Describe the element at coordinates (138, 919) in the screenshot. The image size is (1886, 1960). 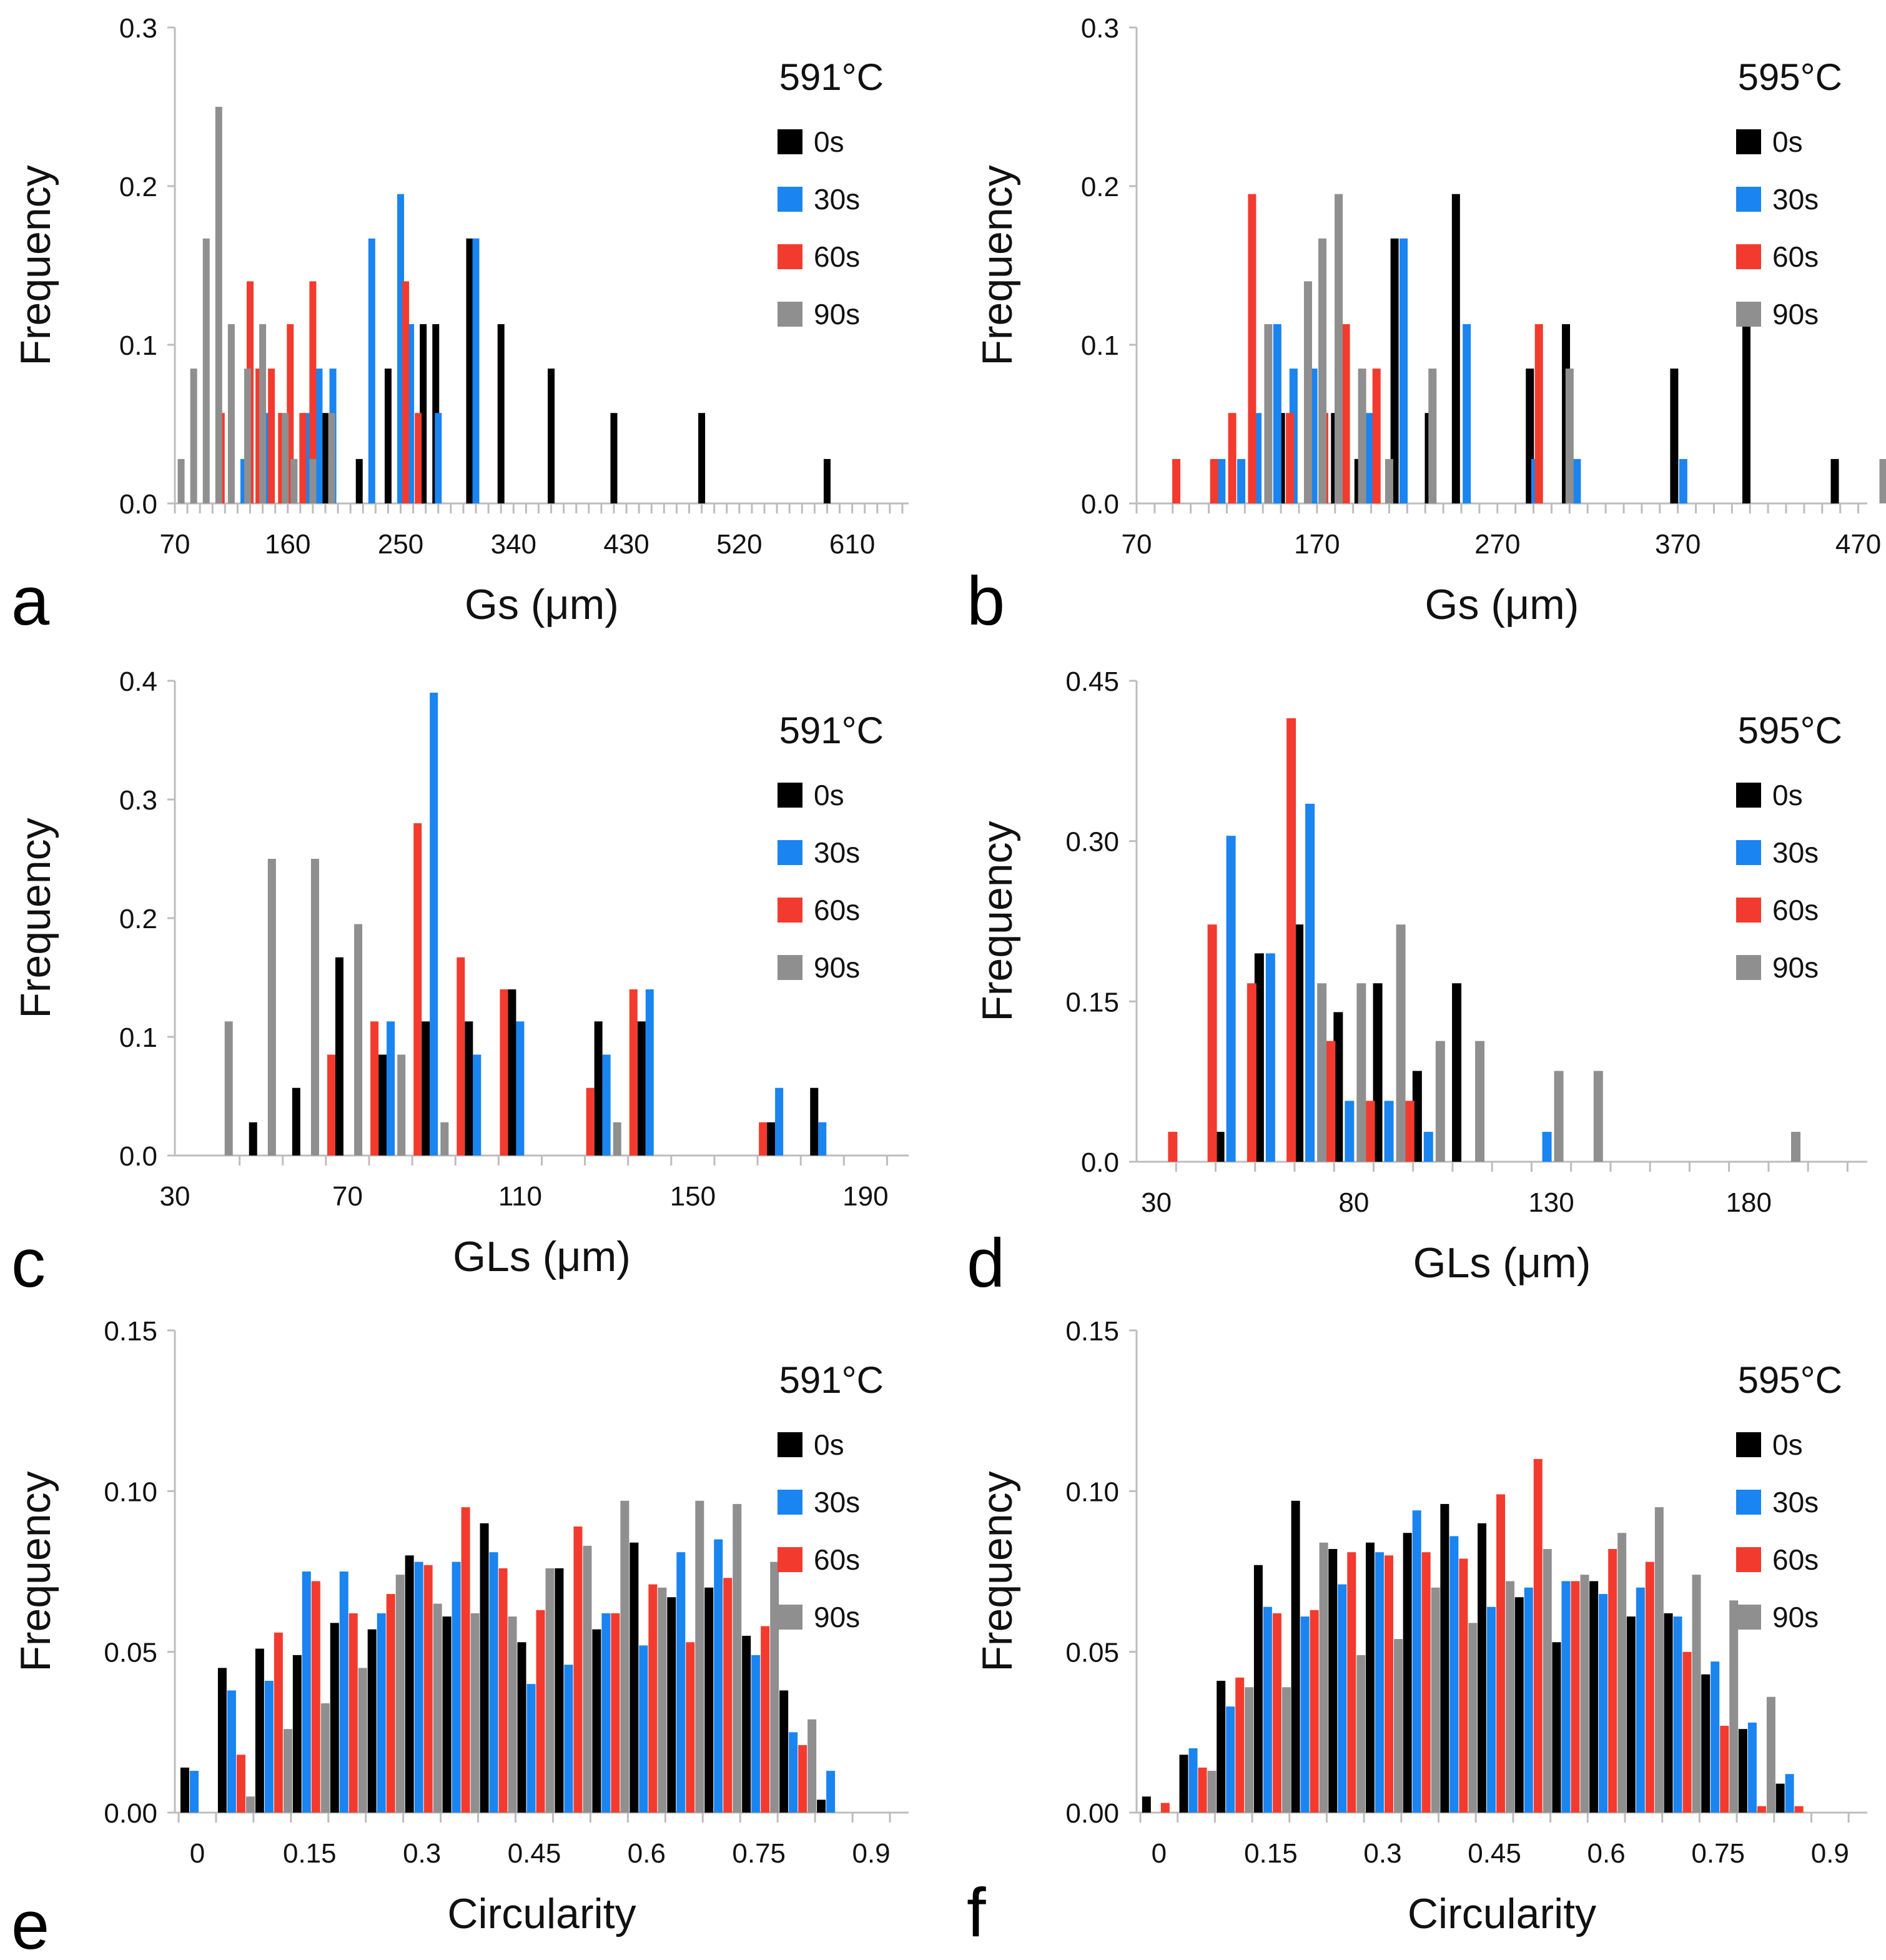
I see `y-tick-label: 0.2` at that location.